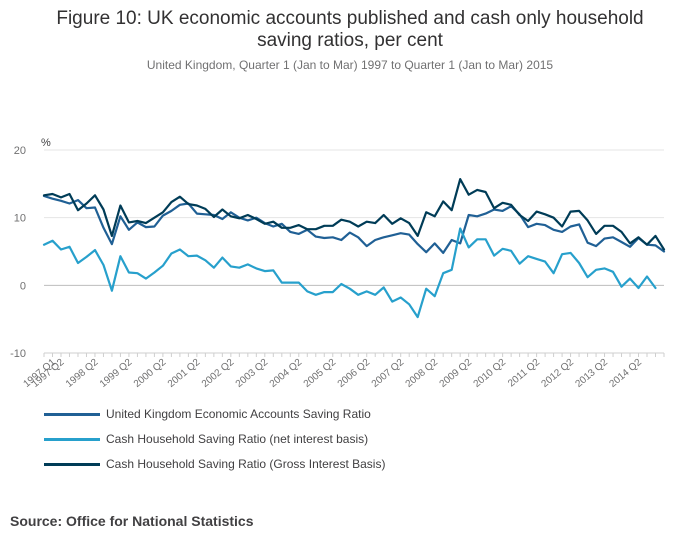  What do you see at coordinates (20, 151) in the screenshot?
I see `y-tick-label: 20` at bounding box center [20, 151].